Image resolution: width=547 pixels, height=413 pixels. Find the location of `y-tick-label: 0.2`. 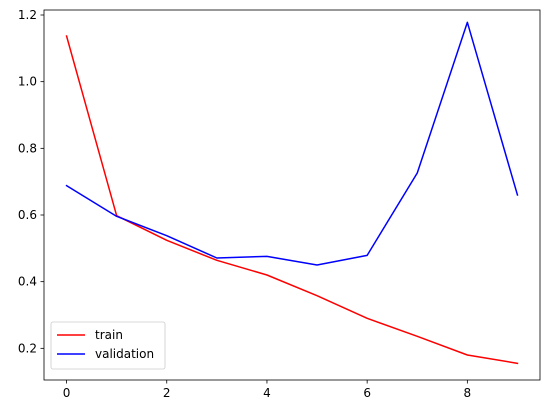

y-tick-label: 0.2 is located at coordinates (27, 348).